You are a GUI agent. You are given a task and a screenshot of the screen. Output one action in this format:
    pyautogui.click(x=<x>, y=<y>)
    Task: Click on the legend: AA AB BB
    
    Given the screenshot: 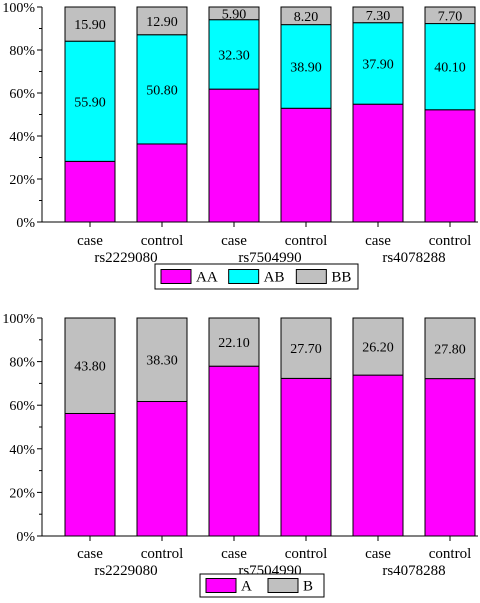 What is the action you would take?
    pyautogui.click(x=256, y=276)
    